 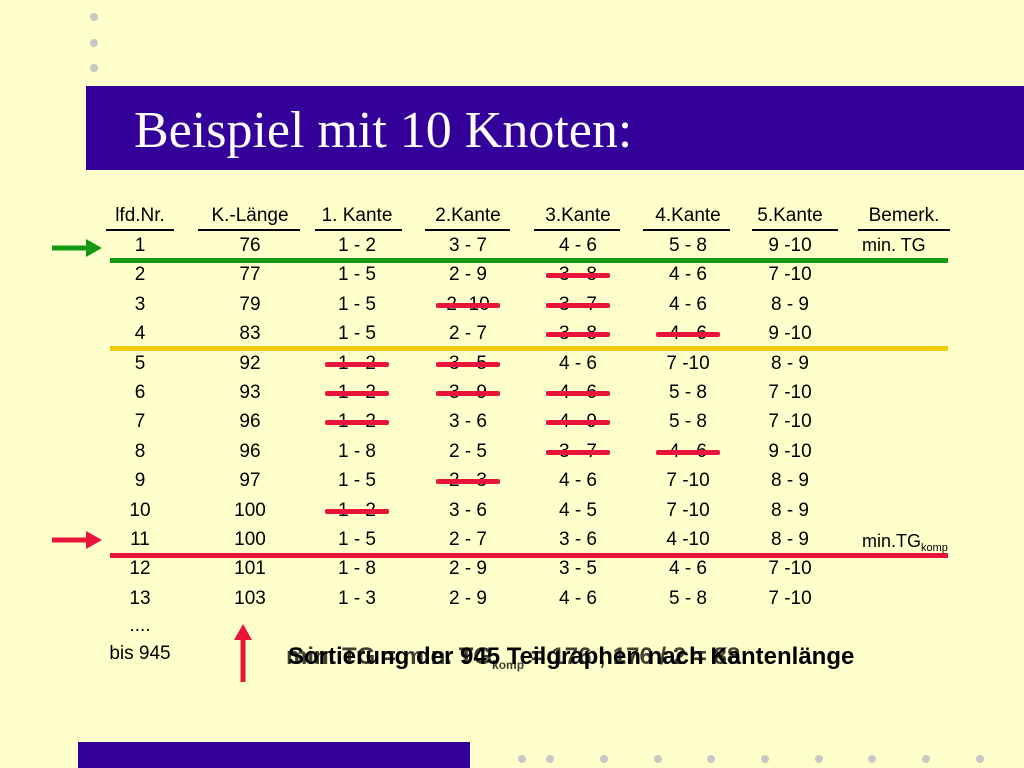 I want to click on remark-min-tg-komp: min.TGkomp, so click(x=905, y=544).